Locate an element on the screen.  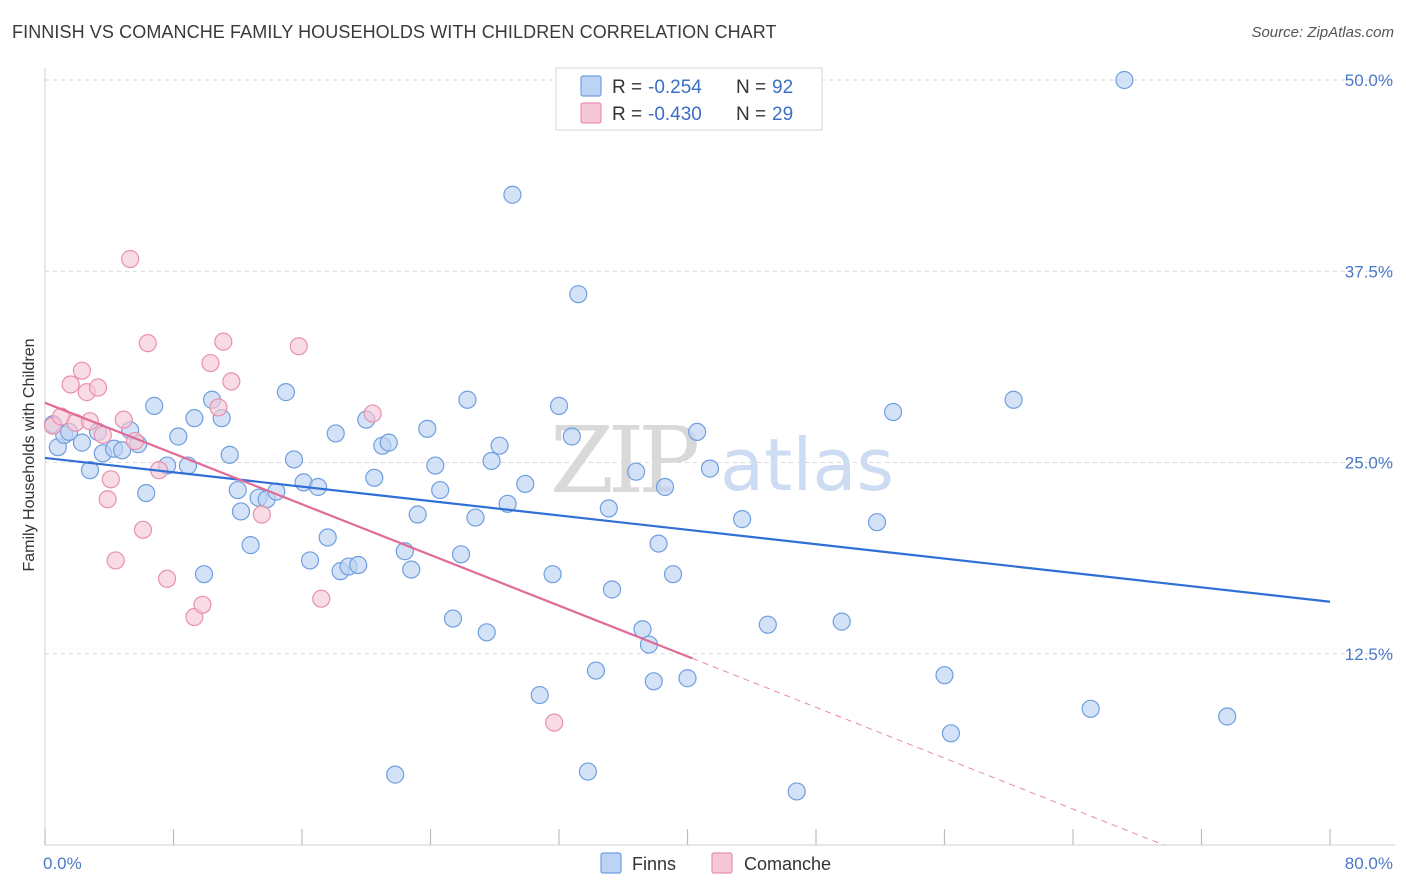
x-tick-max: 80.0% is located at coordinates (1369, 863).